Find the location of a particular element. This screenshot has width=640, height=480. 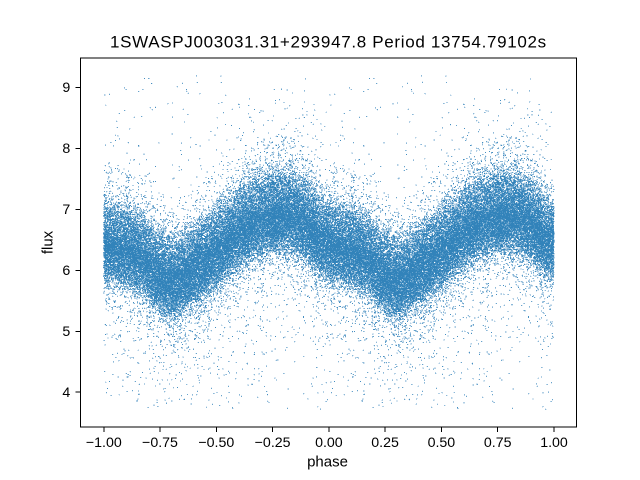

svg-text: phase is located at coordinates (327, 462).